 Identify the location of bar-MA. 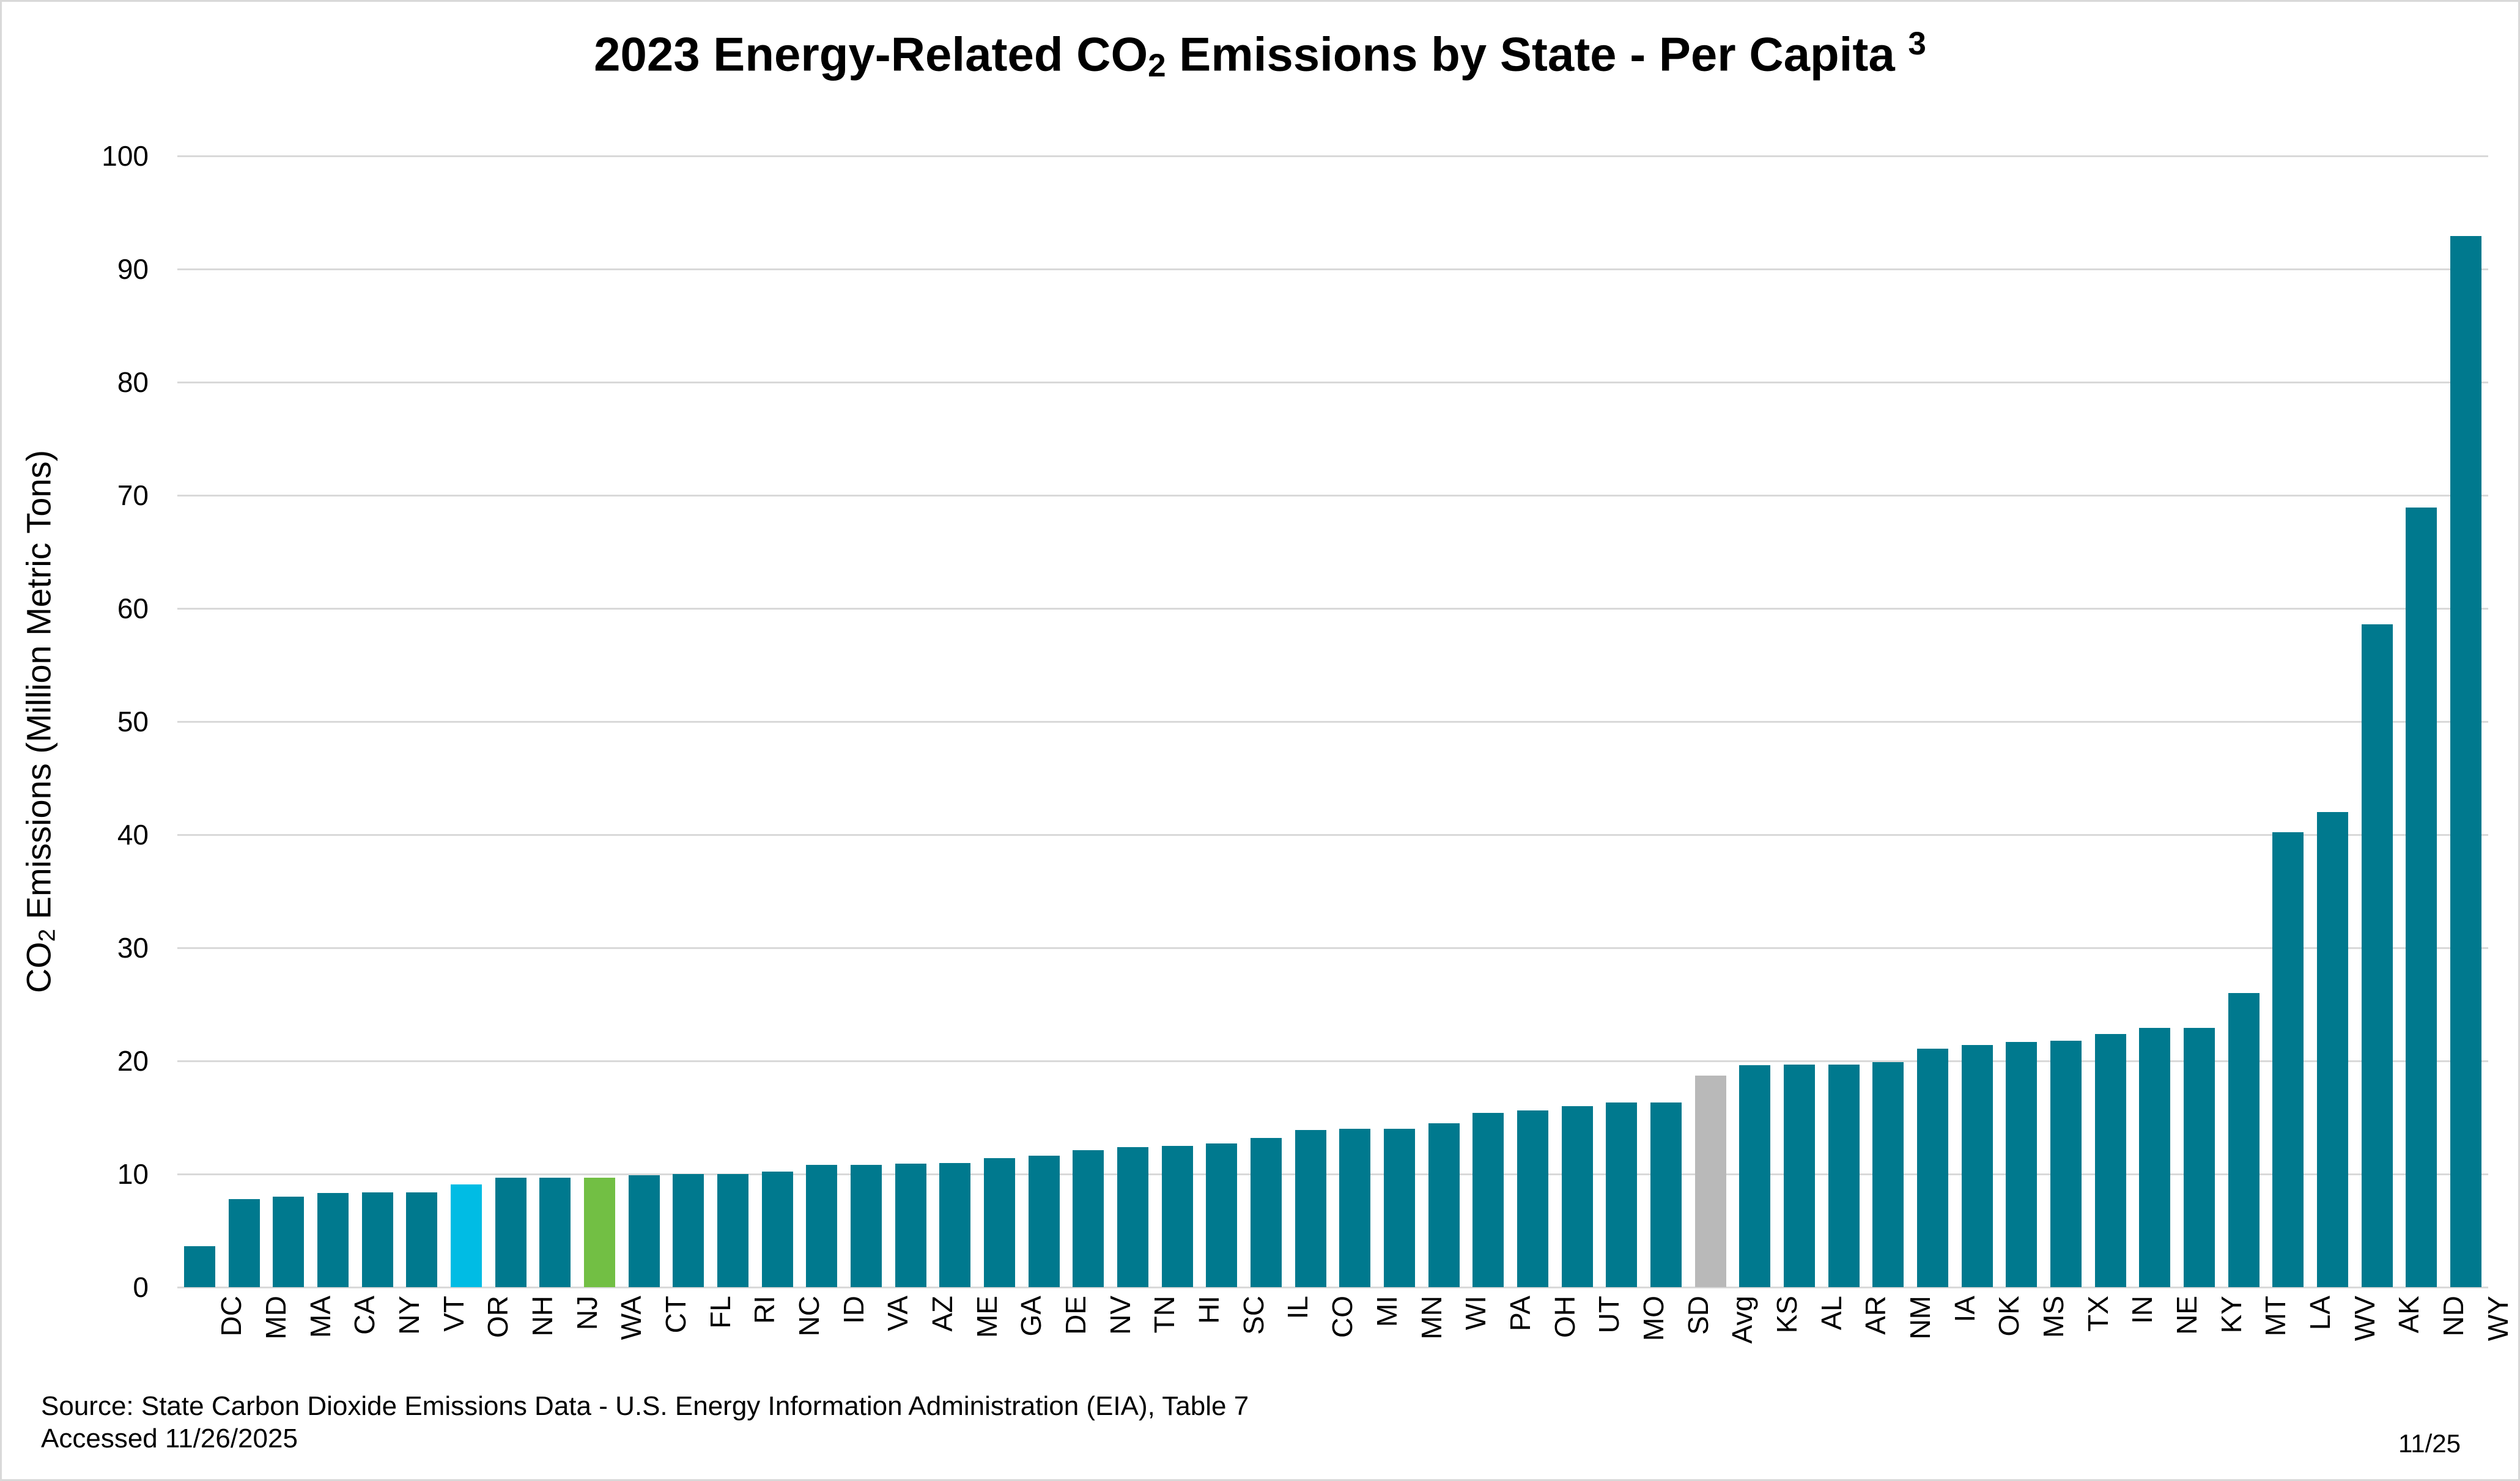
(289, 1242).